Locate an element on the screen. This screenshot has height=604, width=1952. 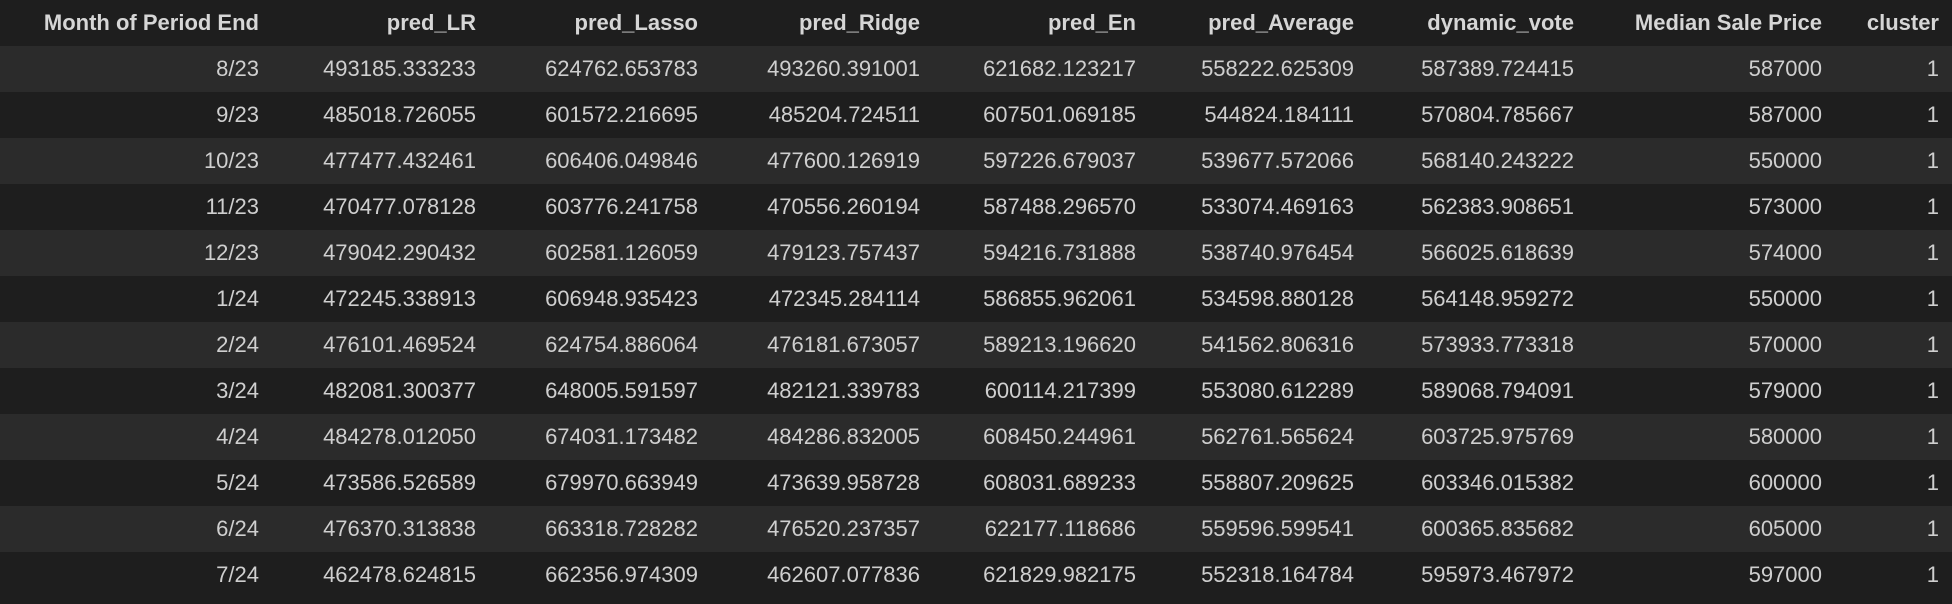
cell-month: 4/24 is located at coordinates (136, 437).